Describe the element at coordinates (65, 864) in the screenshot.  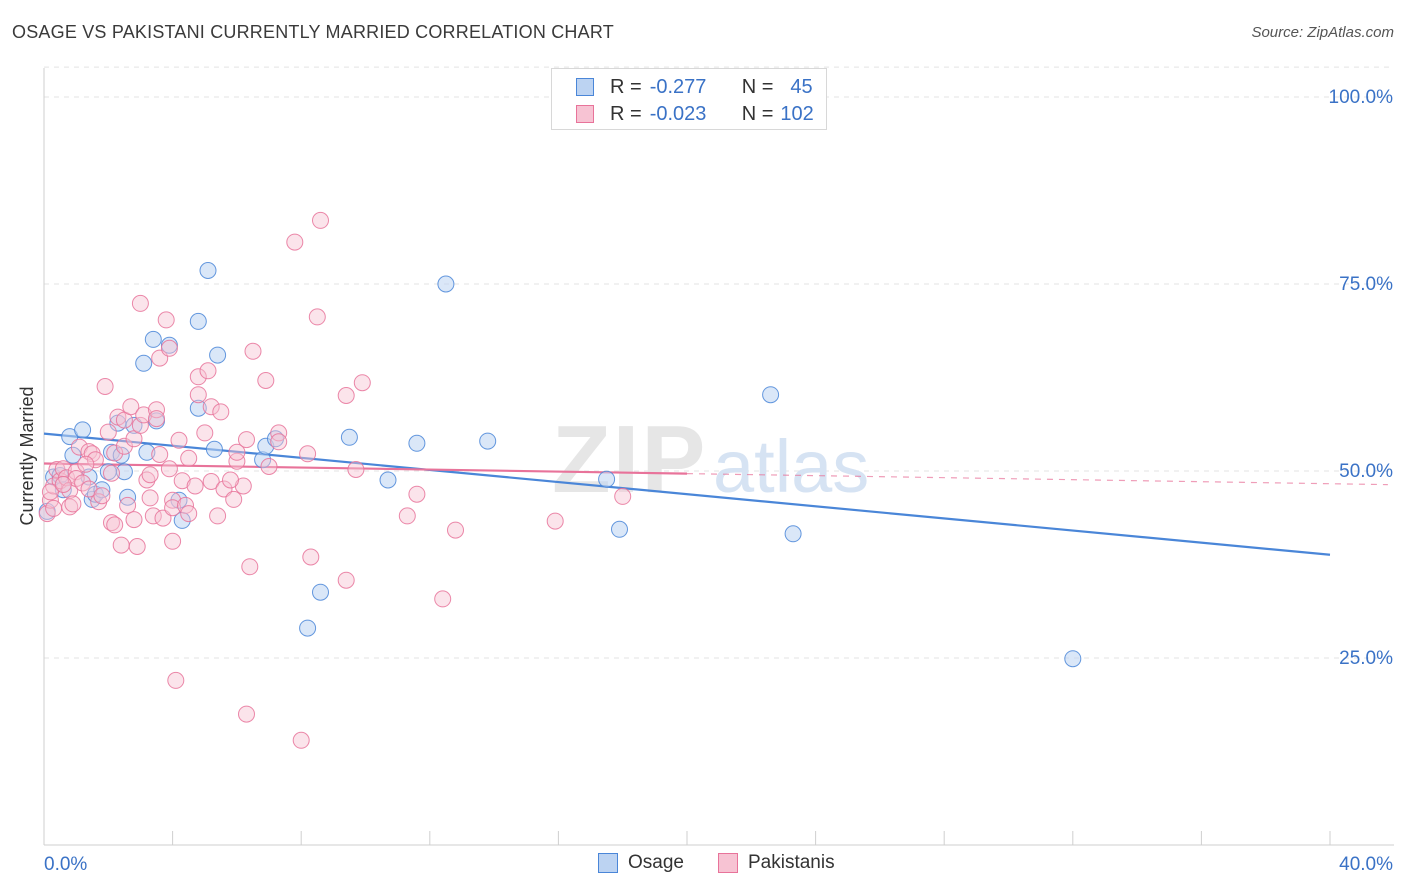
I see `x-tick-label: 0.0%` at that location.